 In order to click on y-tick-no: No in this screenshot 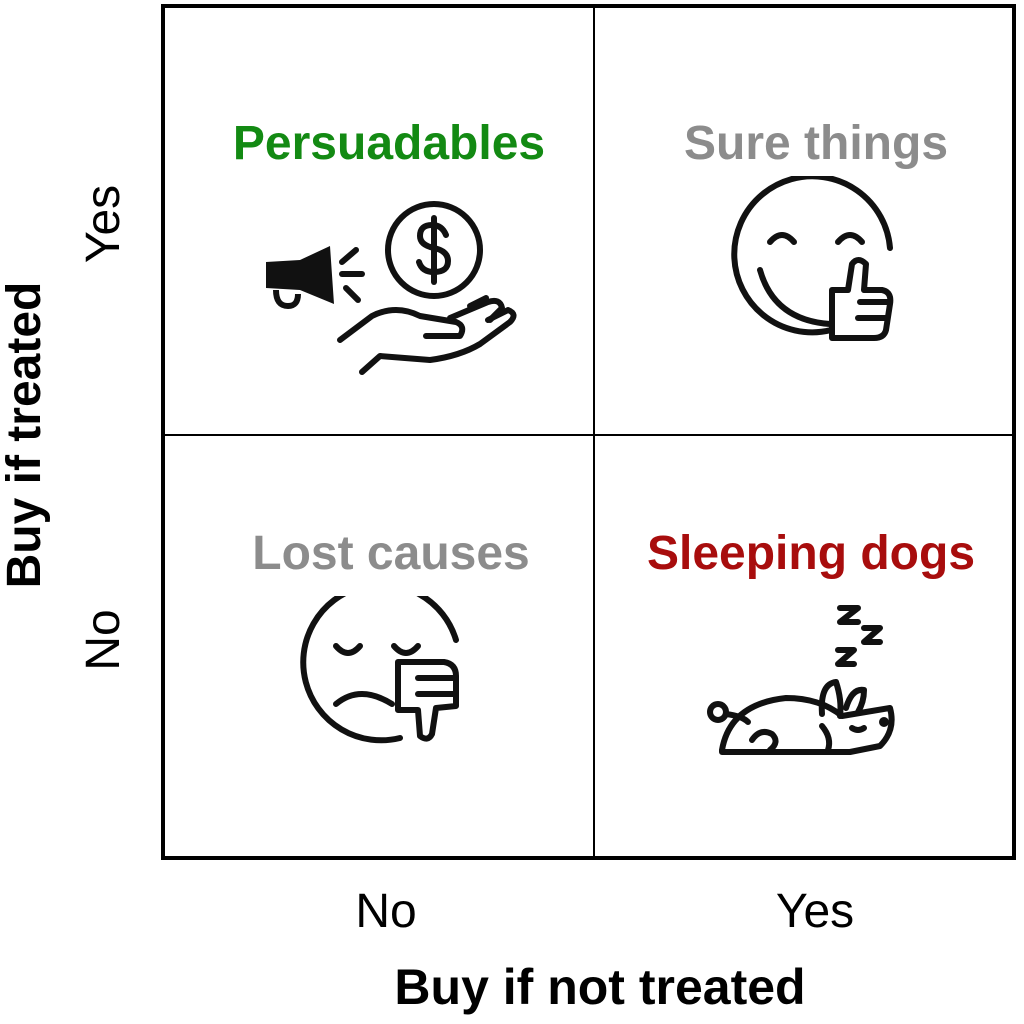, I will do `click(103, 640)`.